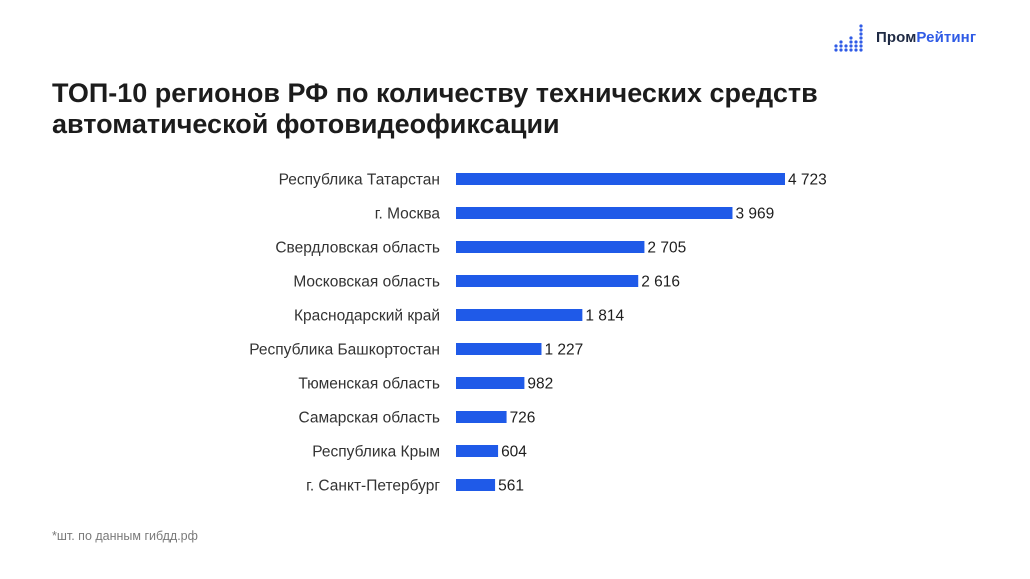  I want to click on chart-title-line2: автоматической фотовидеофиксации, so click(306, 124).